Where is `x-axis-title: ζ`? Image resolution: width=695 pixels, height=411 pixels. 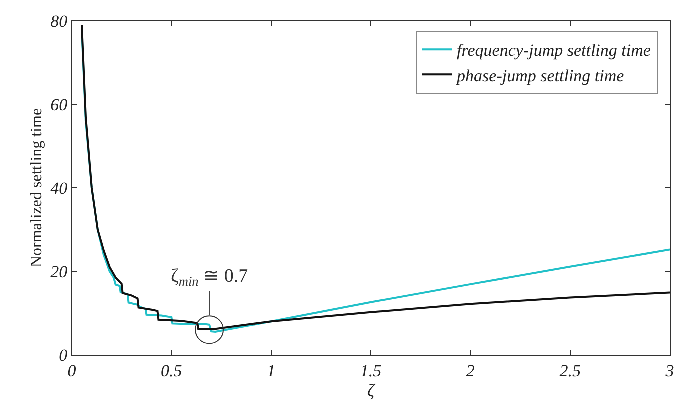
x-axis-title: ζ is located at coordinates (371, 390).